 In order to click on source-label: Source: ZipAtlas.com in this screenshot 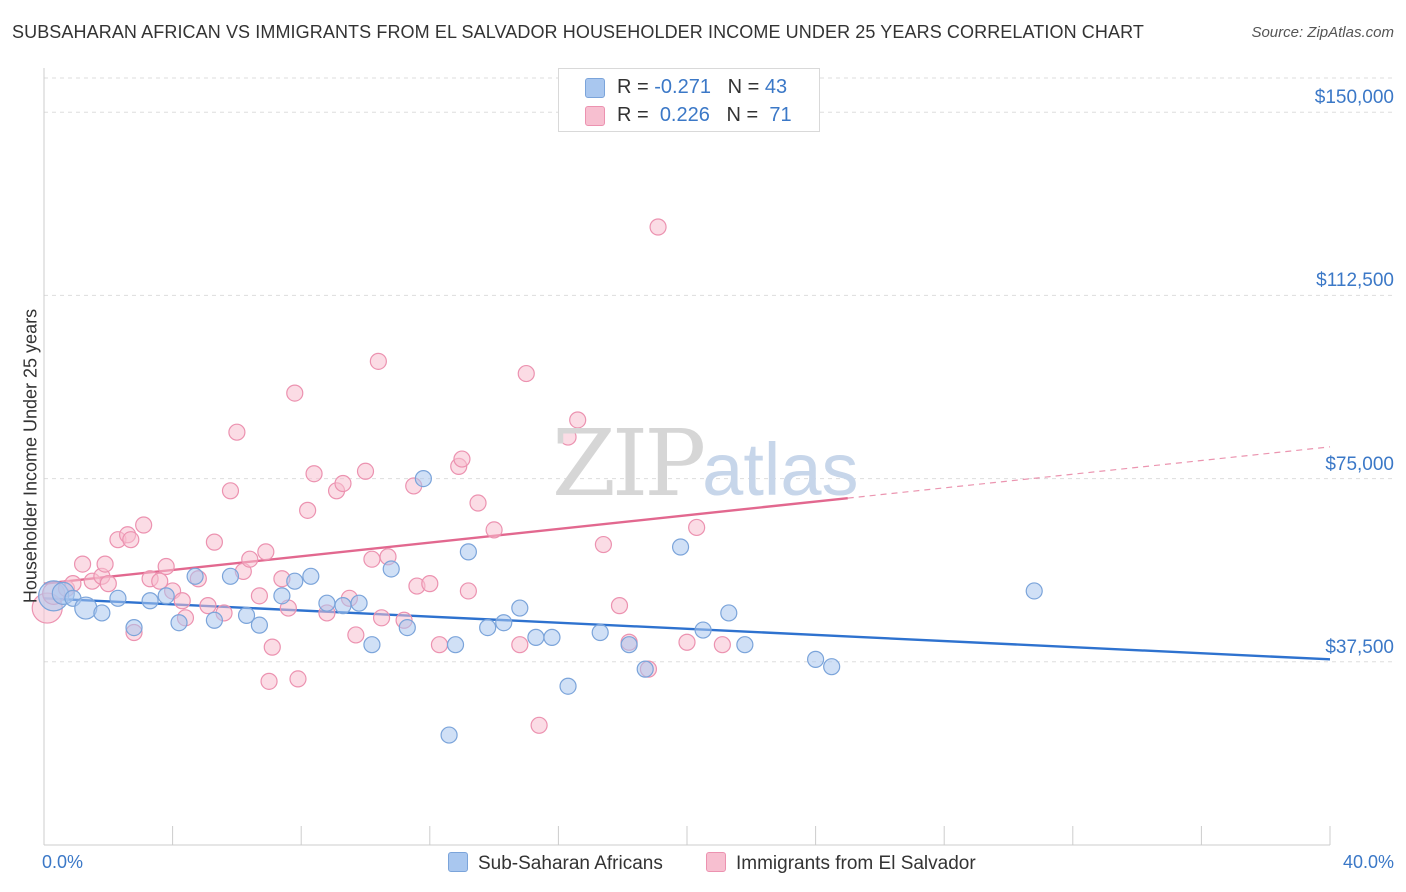, I will do `click(1322, 32)`.